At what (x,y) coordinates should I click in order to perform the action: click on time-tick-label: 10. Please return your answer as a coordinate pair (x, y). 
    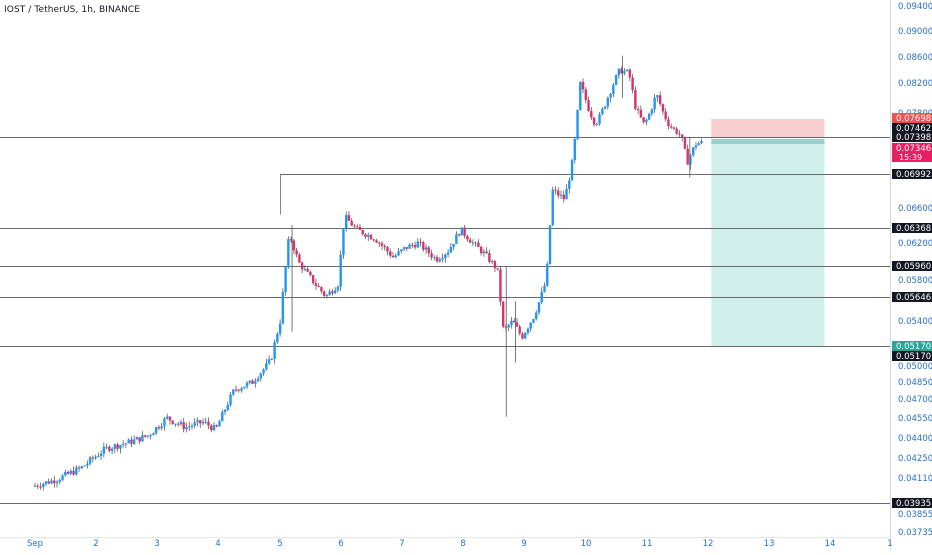
    Looking at the image, I should click on (586, 544).